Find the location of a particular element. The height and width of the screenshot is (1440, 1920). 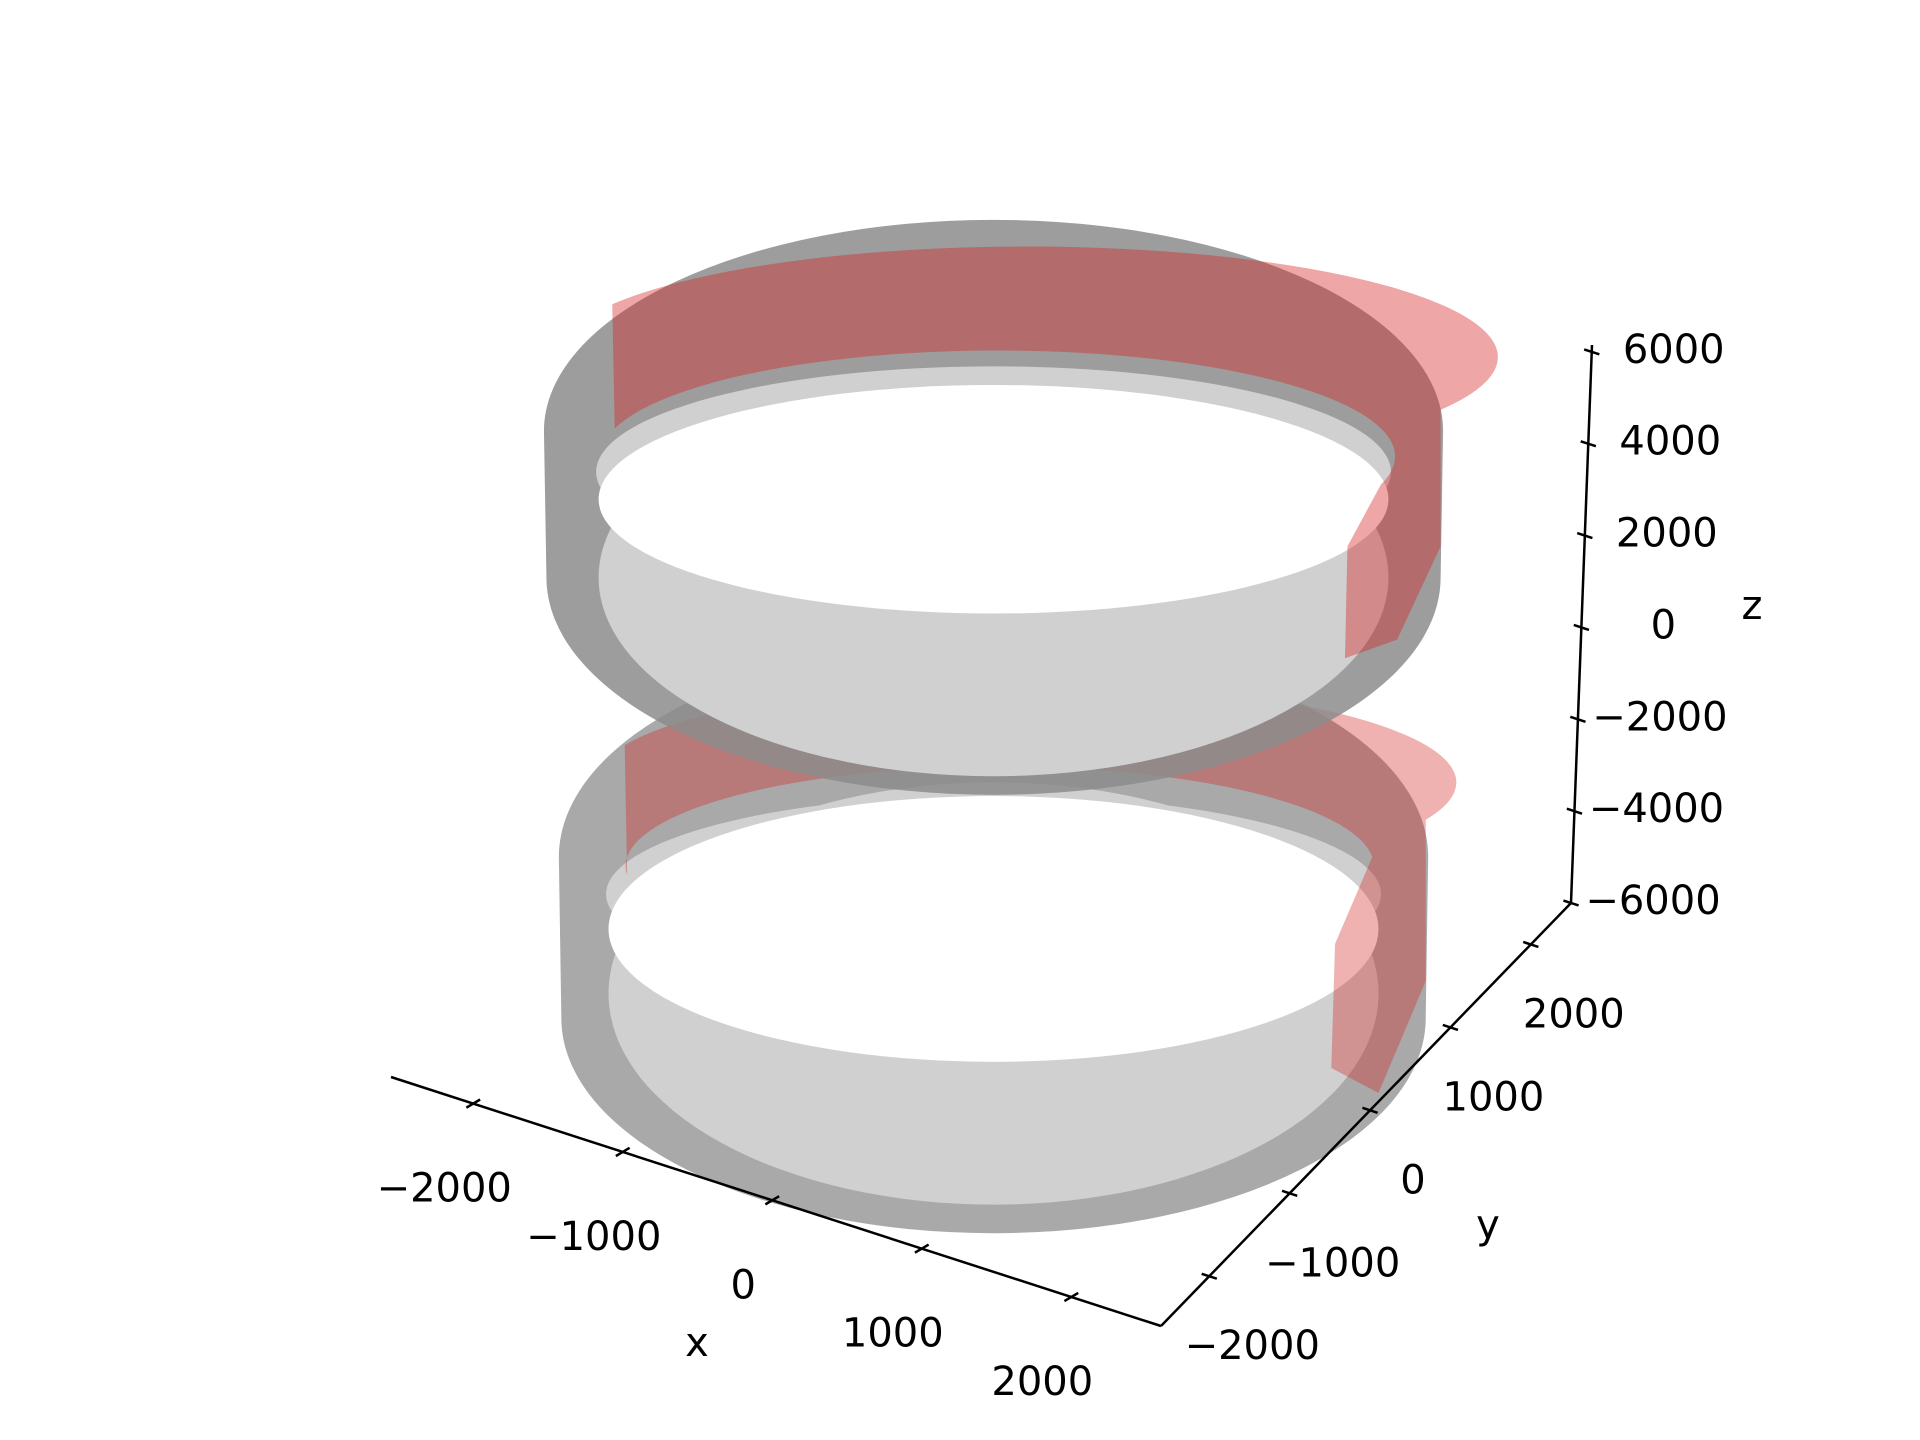

y-axis is located at coordinates (1366, 1114).